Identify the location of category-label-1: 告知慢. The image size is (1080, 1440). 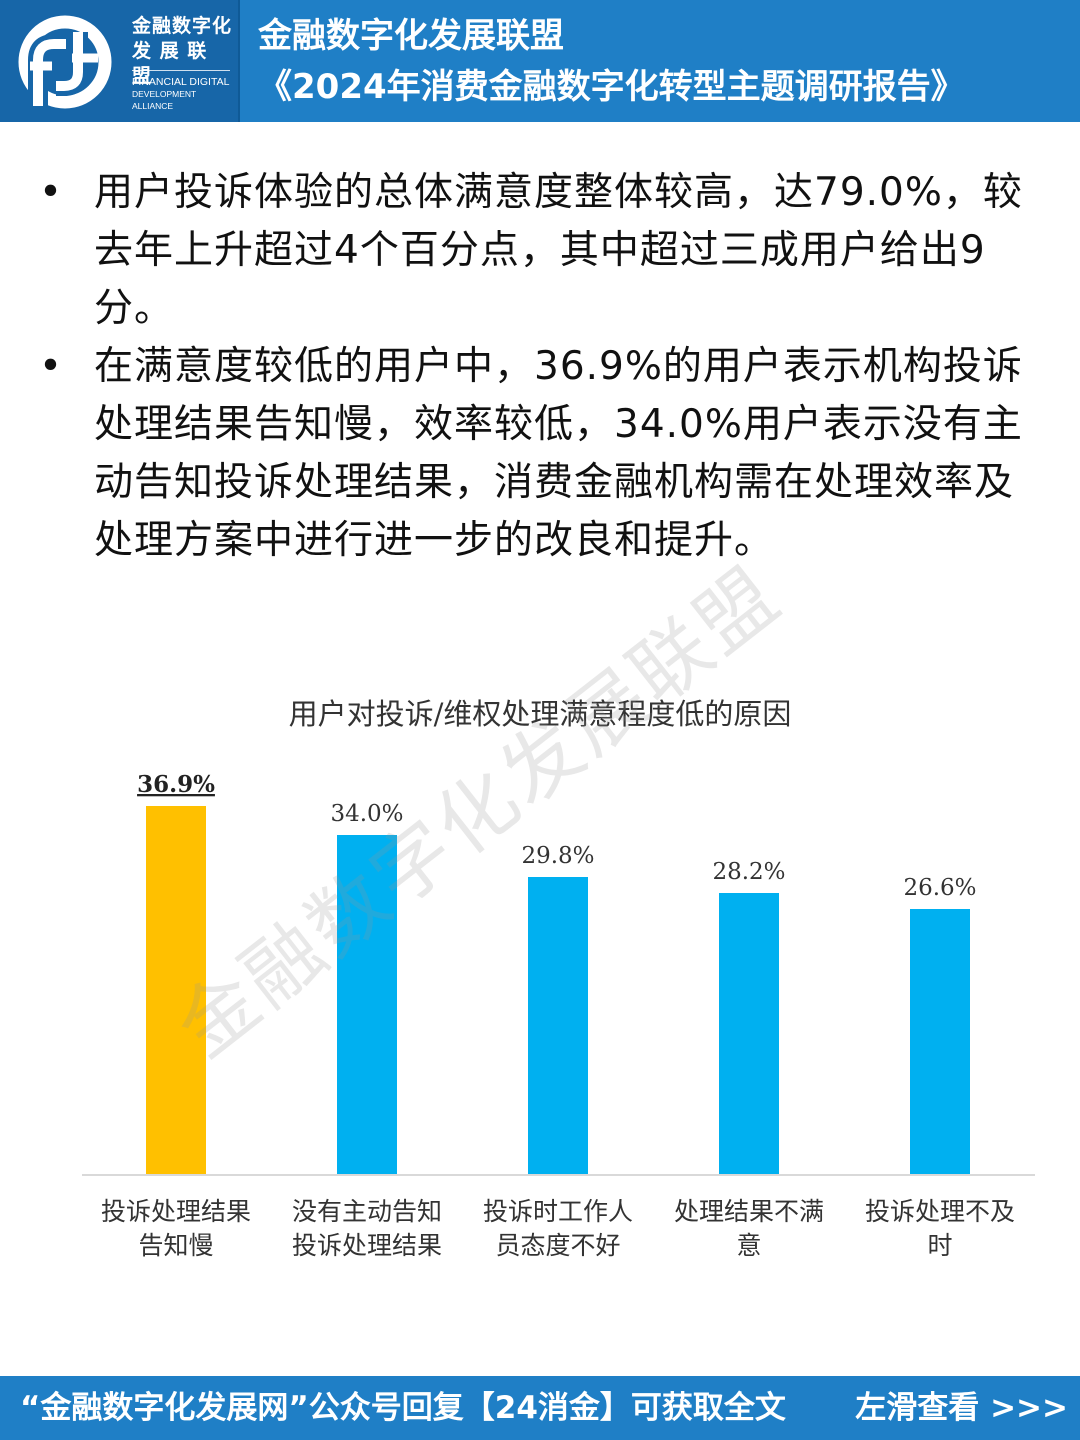
(175, 1245).